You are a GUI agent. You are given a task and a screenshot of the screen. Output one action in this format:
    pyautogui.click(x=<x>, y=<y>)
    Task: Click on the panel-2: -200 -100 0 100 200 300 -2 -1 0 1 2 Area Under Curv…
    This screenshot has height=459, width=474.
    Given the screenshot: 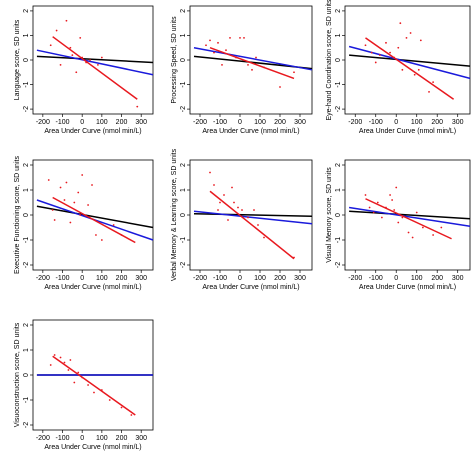 What is the action you would take?
    pyautogui.click(x=242, y=70)
    